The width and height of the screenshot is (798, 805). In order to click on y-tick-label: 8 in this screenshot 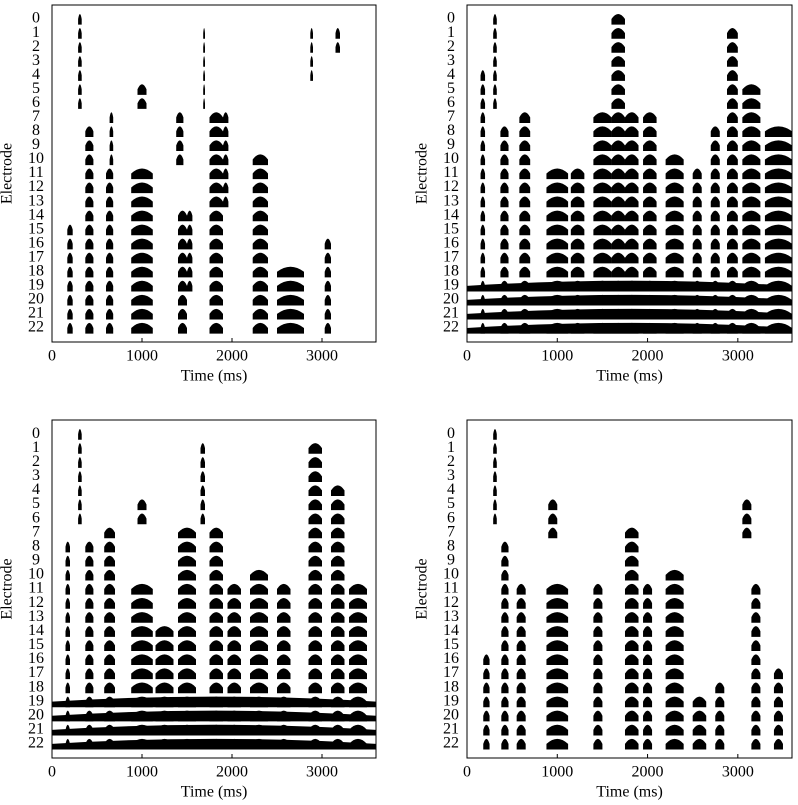, I will do `click(451, 130)`.